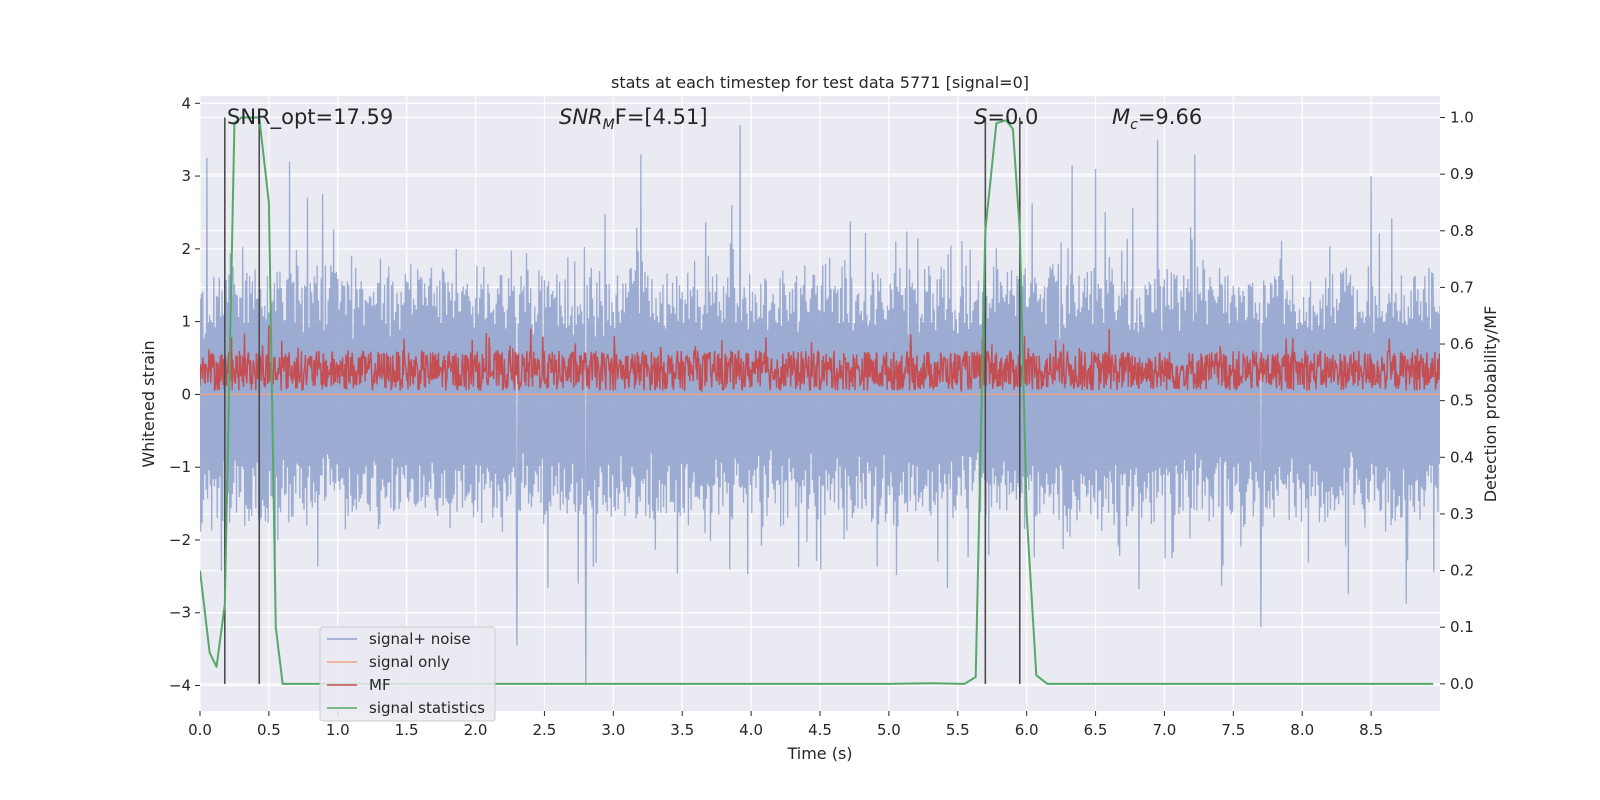 The height and width of the screenshot is (800, 1600). Describe the element at coordinates (186, 176) in the screenshot. I see `y-left-tick-label: 3` at that location.